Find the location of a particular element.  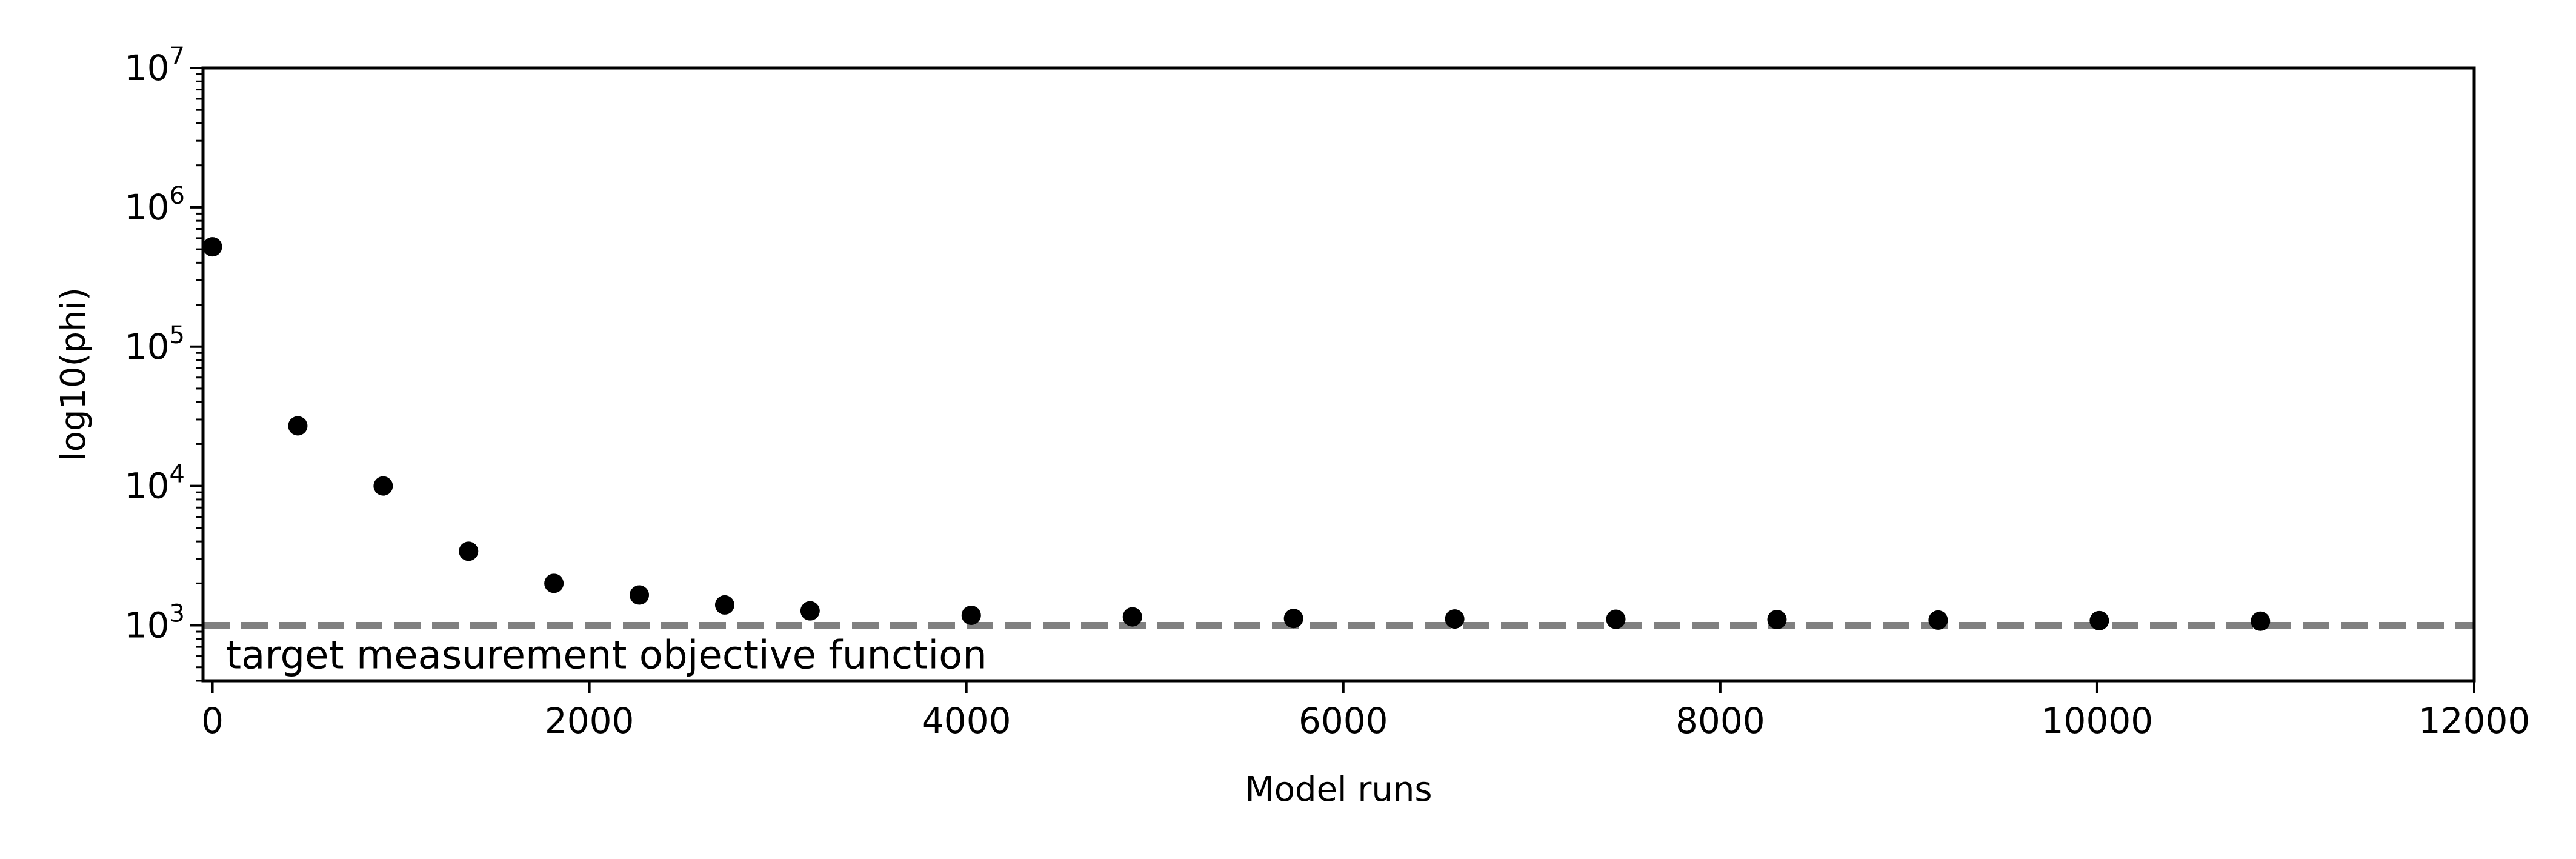

x-tick-label: 6000 is located at coordinates (1343, 720).